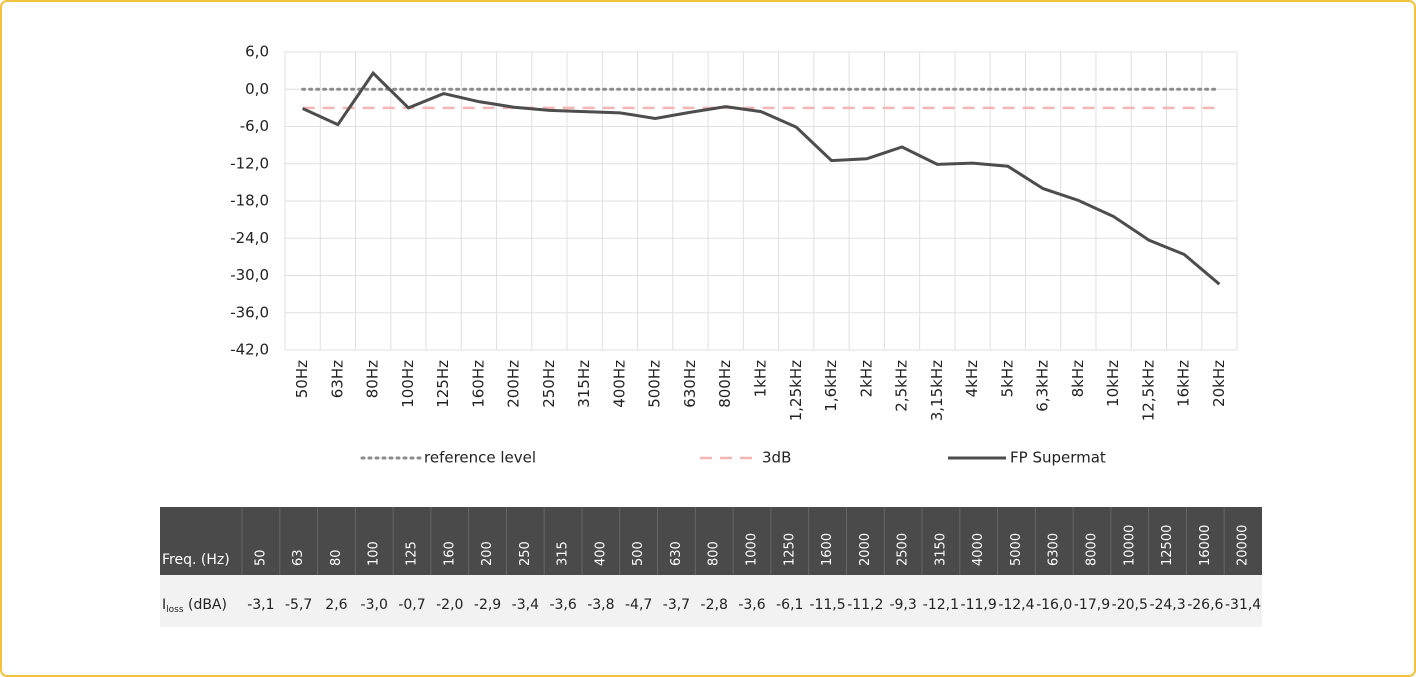 The height and width of the screenshot is (677, 1416). I want to click on table-cell: -0,7, so click(411, 605).